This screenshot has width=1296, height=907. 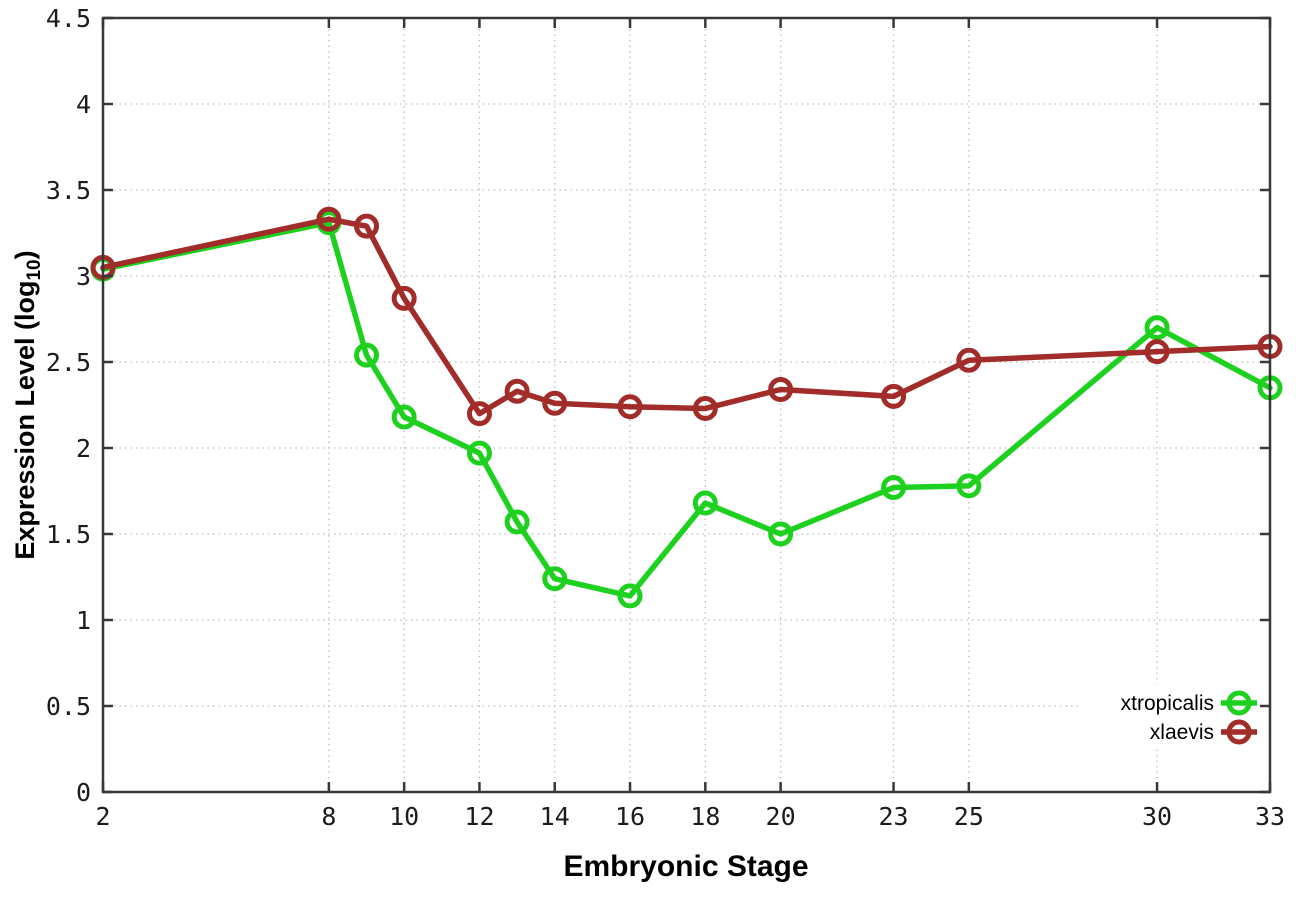 I want to click on x-tick-label: 16, so click(x=630, y=816).